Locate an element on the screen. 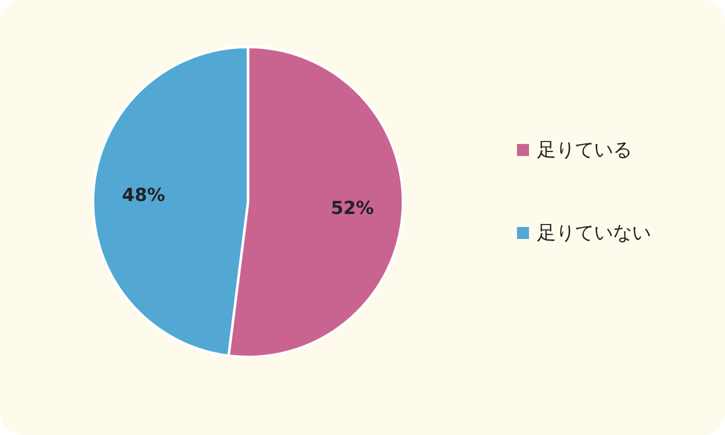 The height and width of the screenshot is (435, 725). legend-label: 足りている is located at coordinates (584, 150).